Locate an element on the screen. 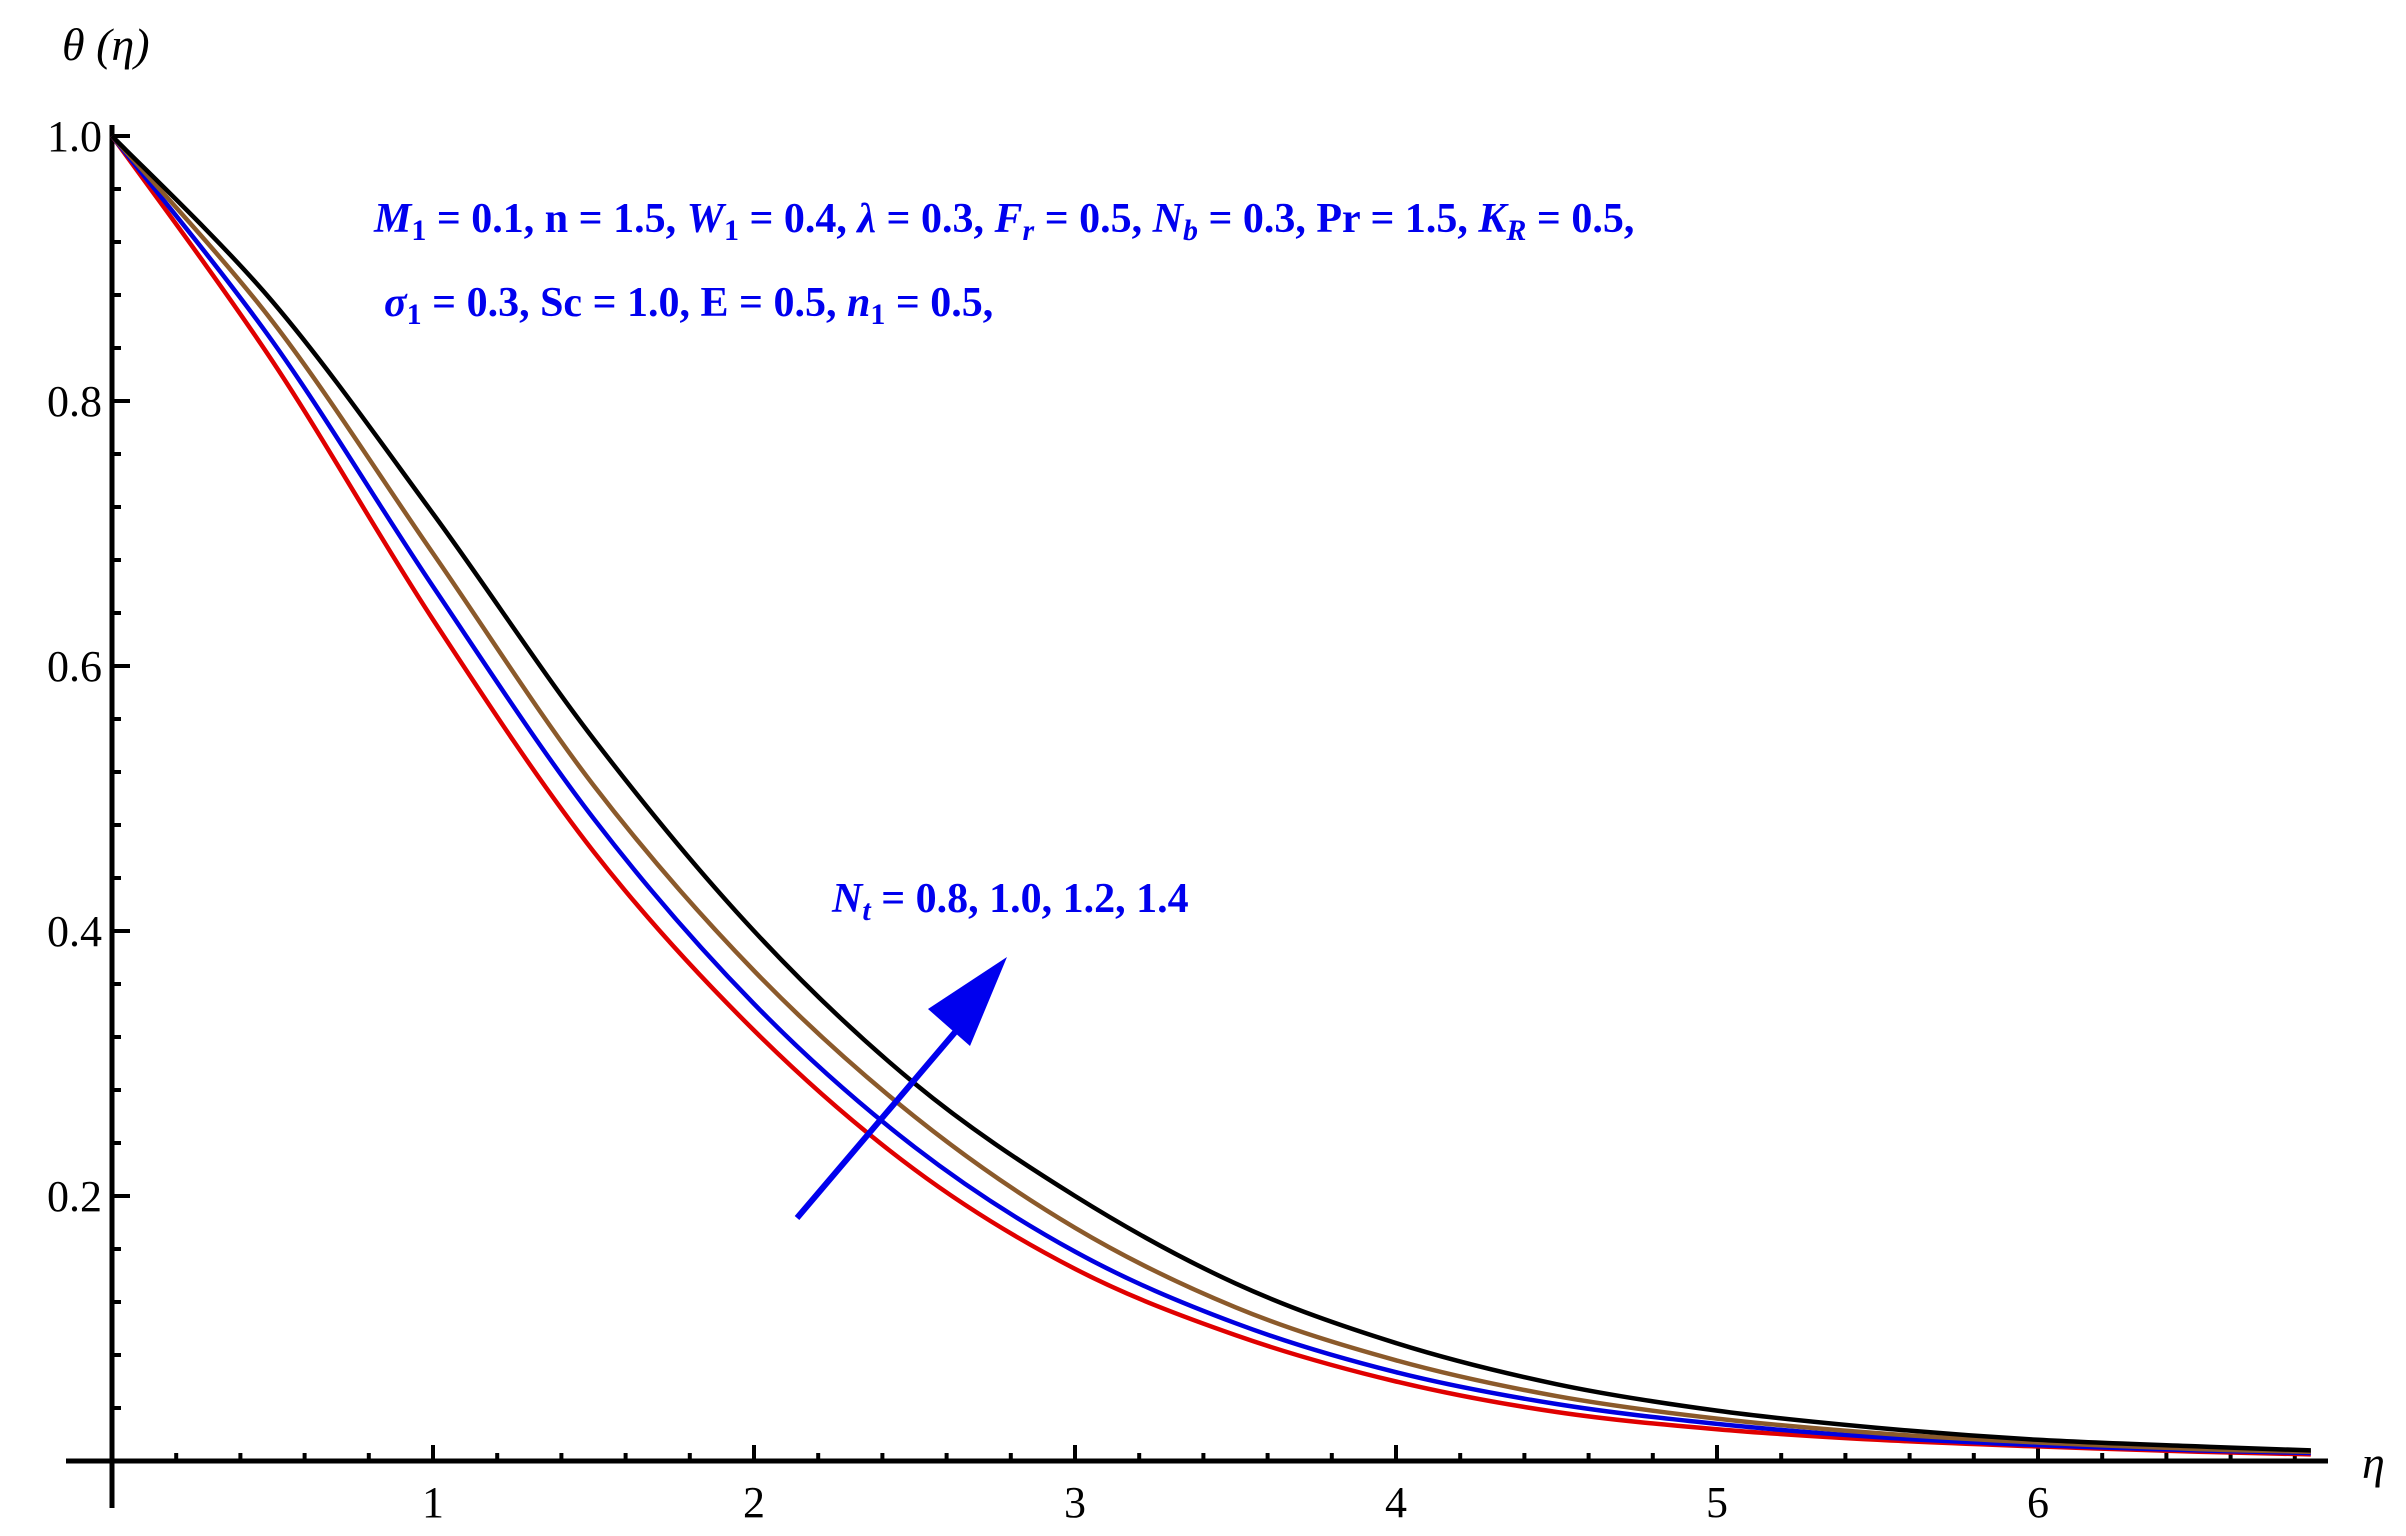 The image size is (2406, 1536). y-tick-label: 0.2 is located at coordinates (74, 1196).